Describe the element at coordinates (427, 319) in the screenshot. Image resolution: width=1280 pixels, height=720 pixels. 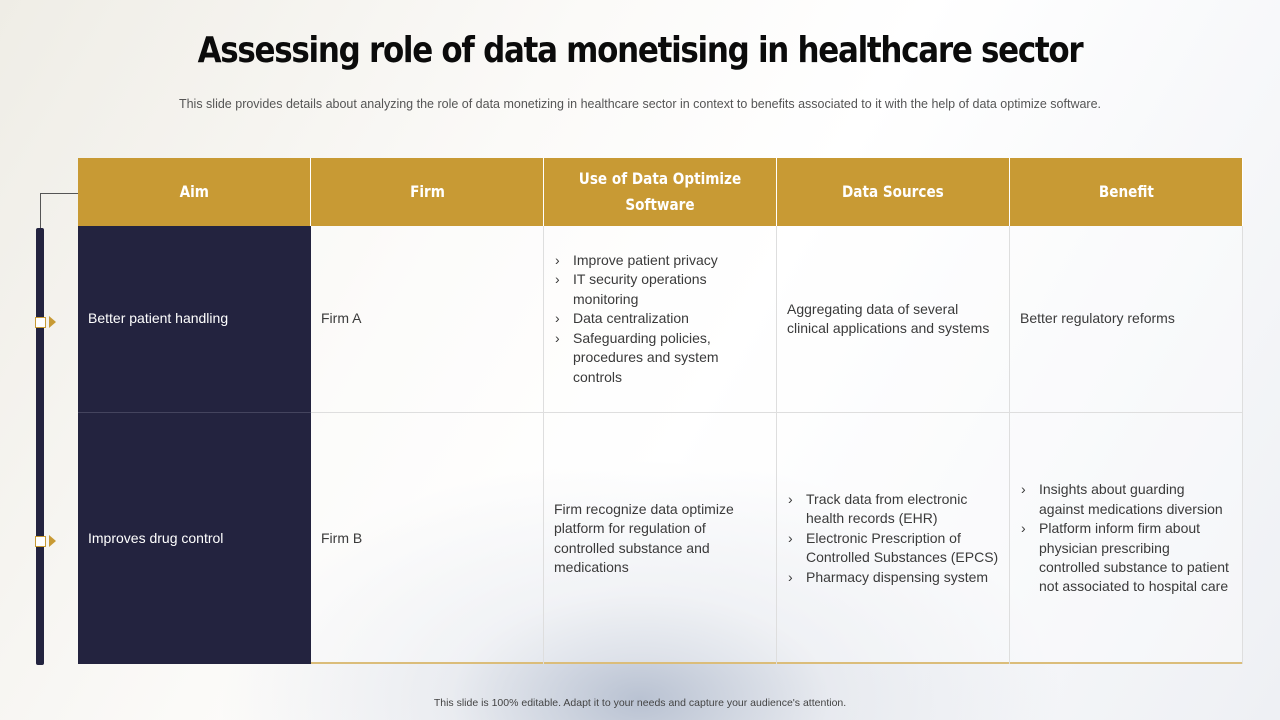
I see `row1-firm: Firm A` at that location.